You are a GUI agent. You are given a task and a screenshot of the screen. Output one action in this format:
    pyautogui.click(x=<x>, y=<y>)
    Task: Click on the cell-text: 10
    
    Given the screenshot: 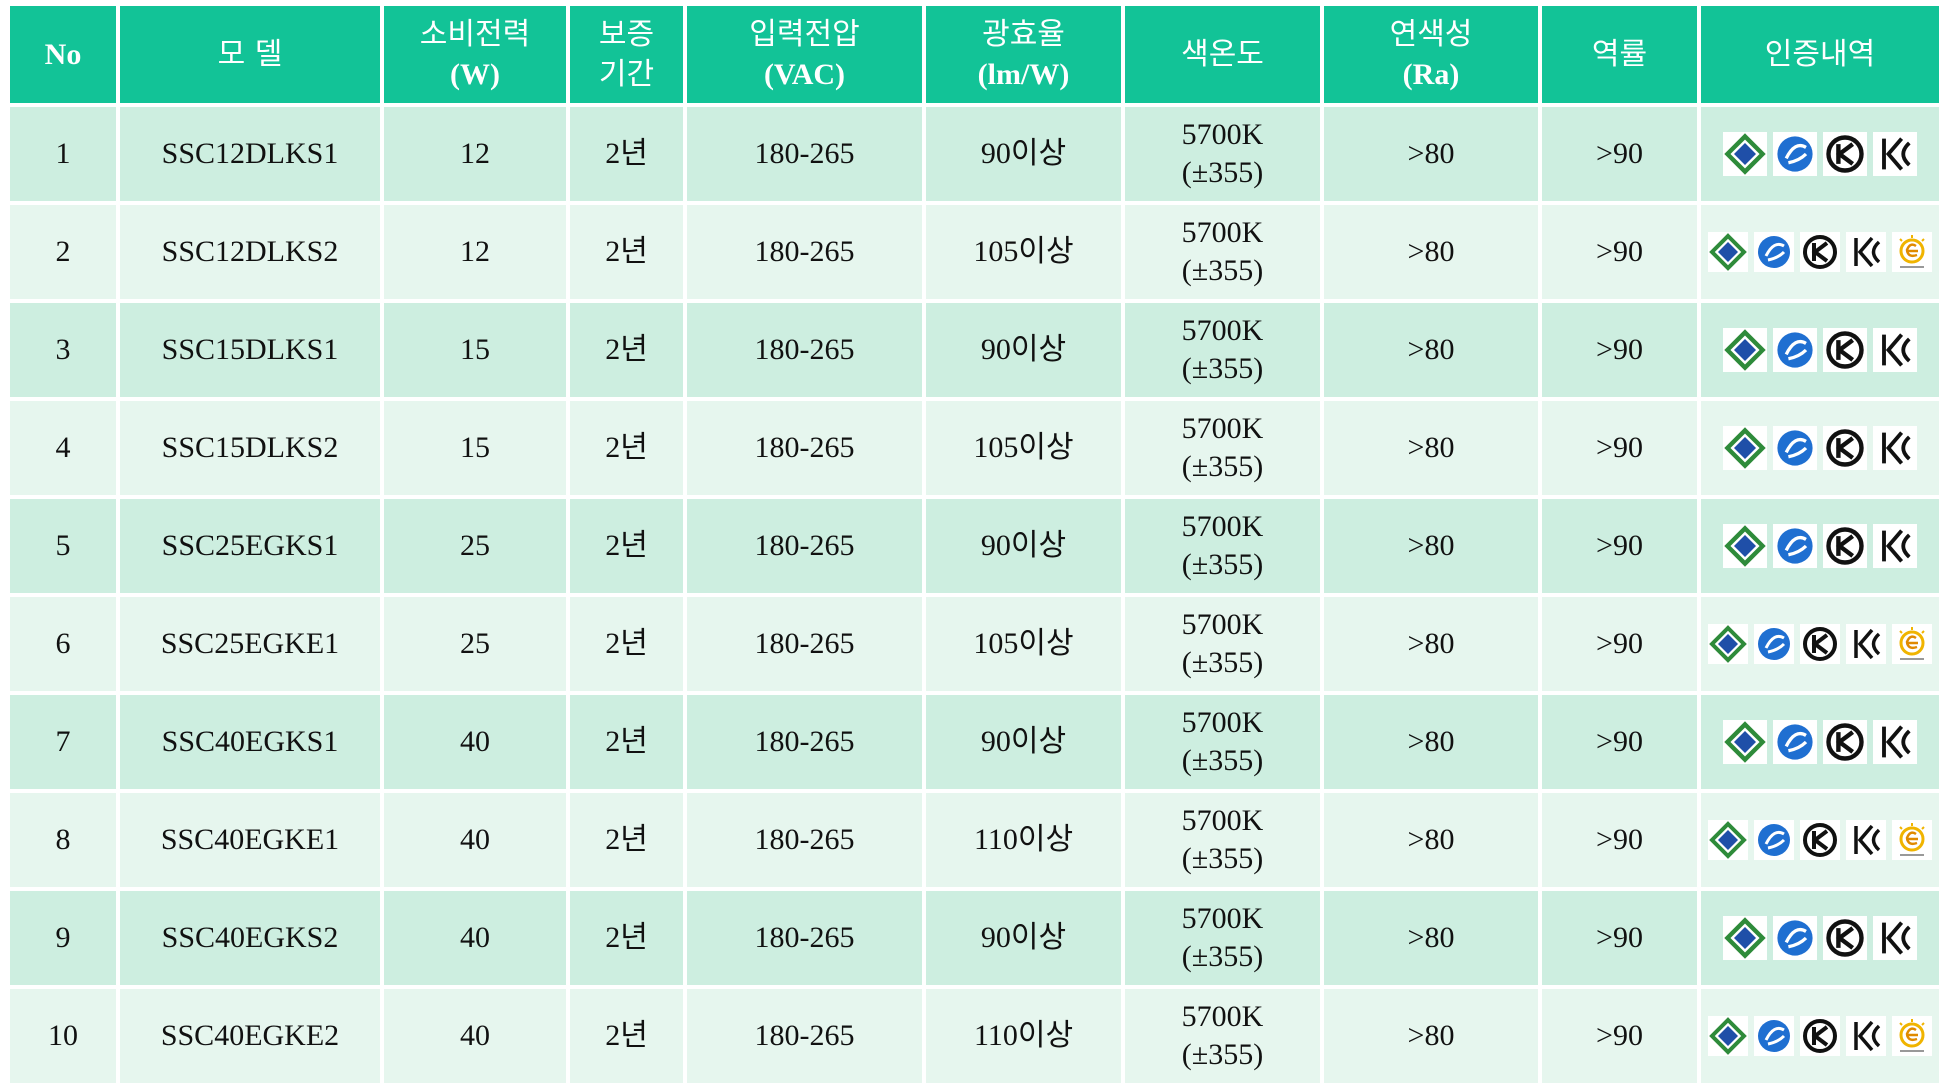 What is the action you would take?
    pyautogui.click(x=63, y=1035)
    